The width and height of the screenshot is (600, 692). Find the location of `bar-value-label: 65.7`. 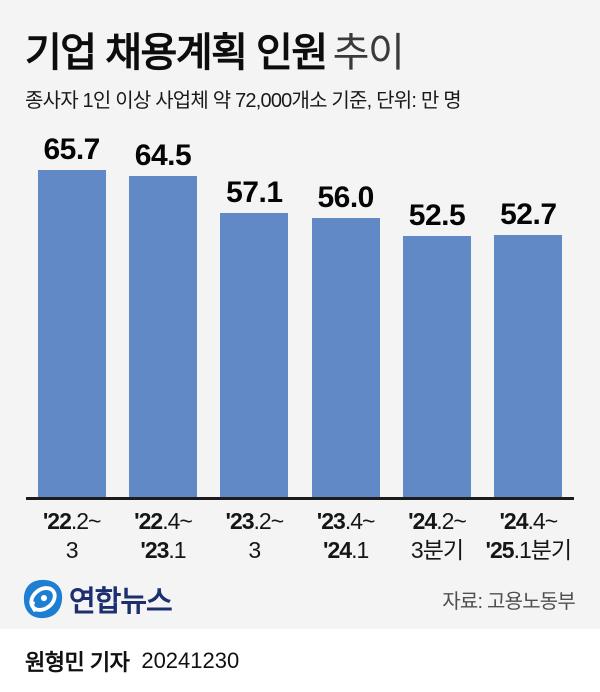

bar-value-label: 65.7 is located at coordinates (71, 149).